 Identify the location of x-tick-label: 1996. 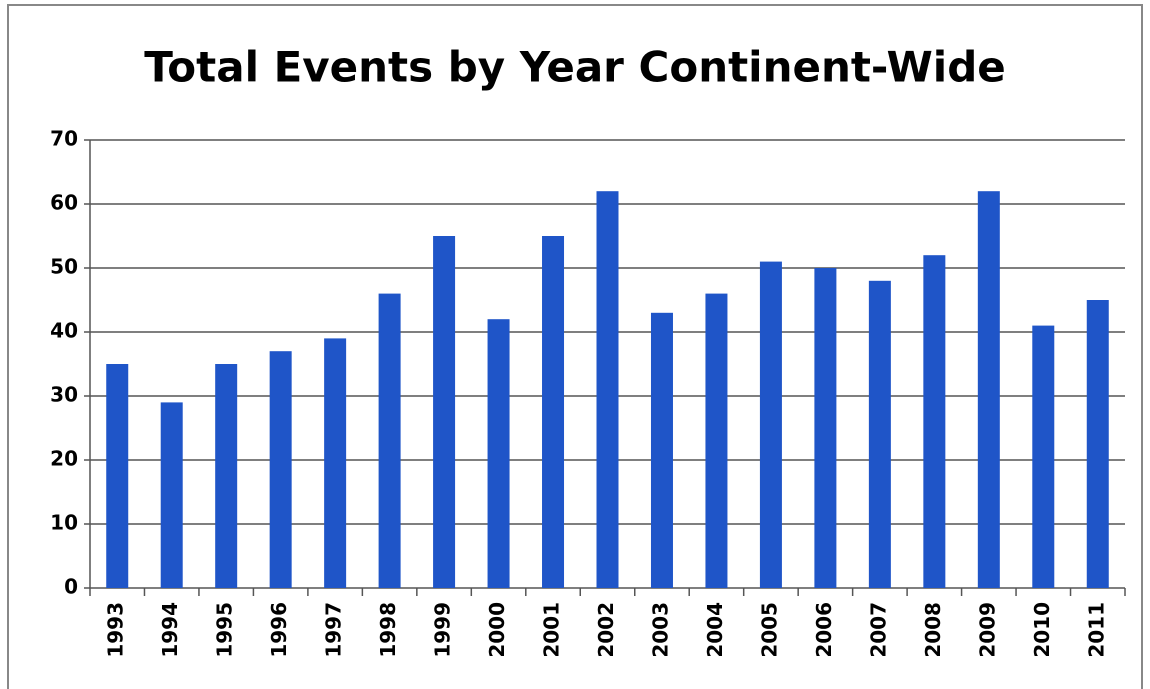
(279, 630).